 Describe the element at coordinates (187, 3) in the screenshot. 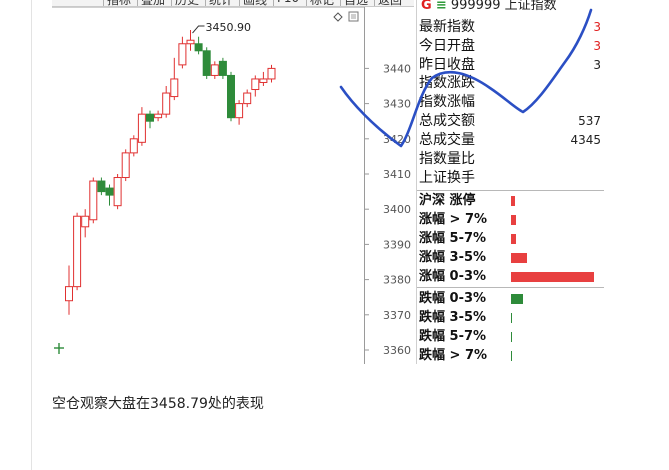

I see `toolbar-tab: 历史` at that location.